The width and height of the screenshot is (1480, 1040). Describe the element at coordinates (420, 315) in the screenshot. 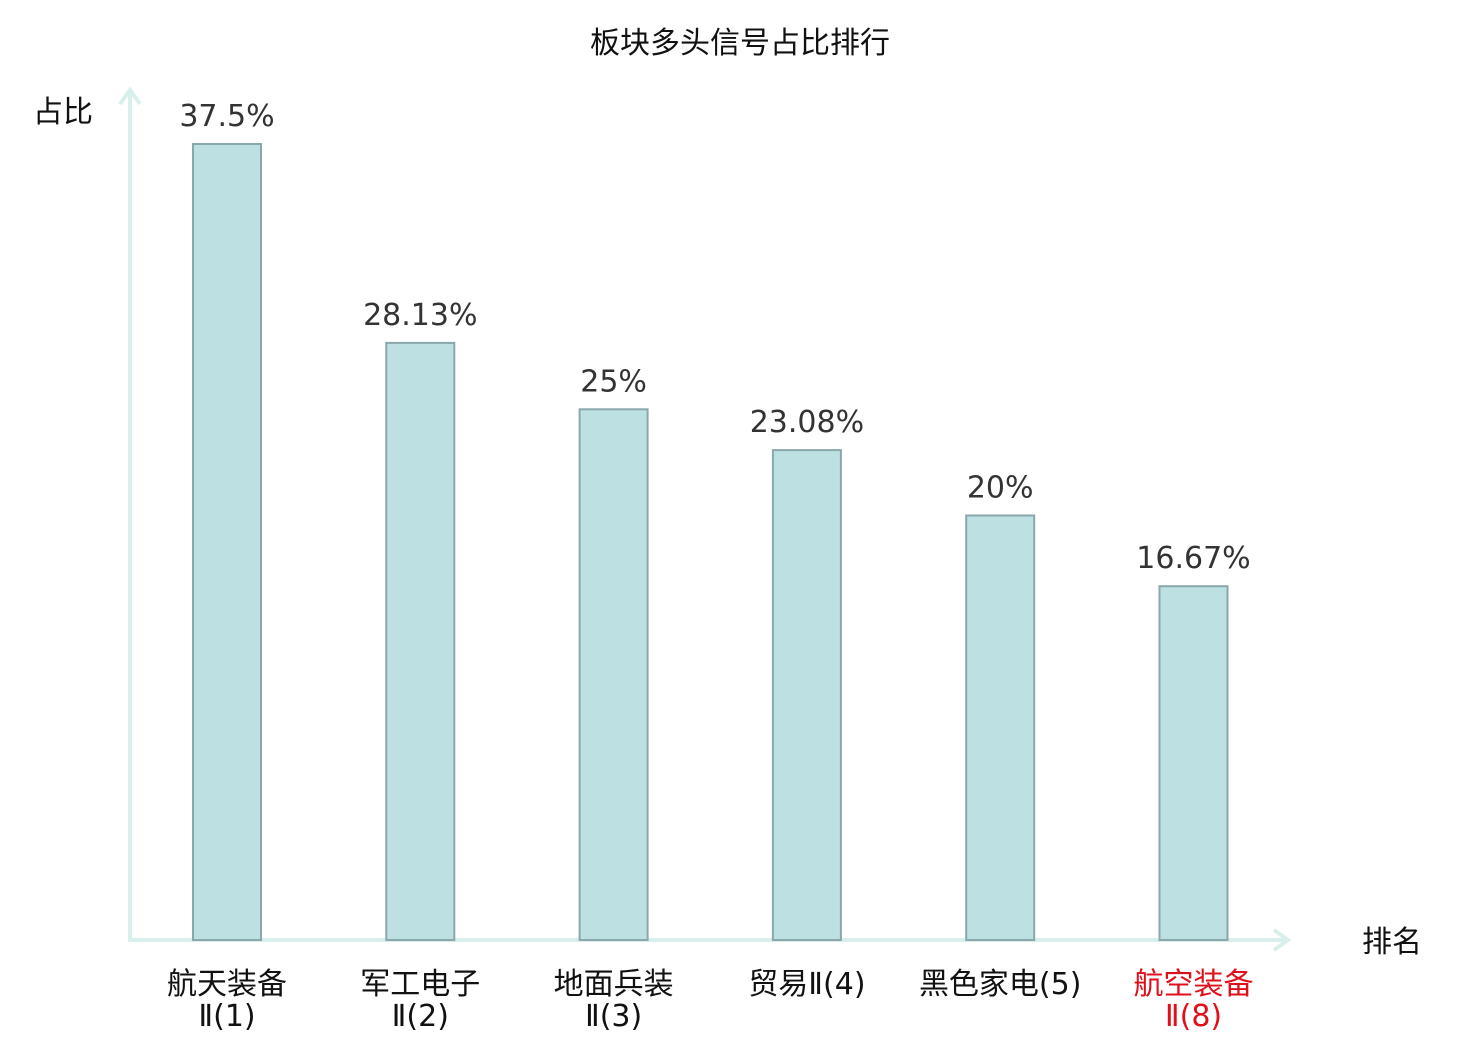

I see `value-label-2: 28.13%` at that location.